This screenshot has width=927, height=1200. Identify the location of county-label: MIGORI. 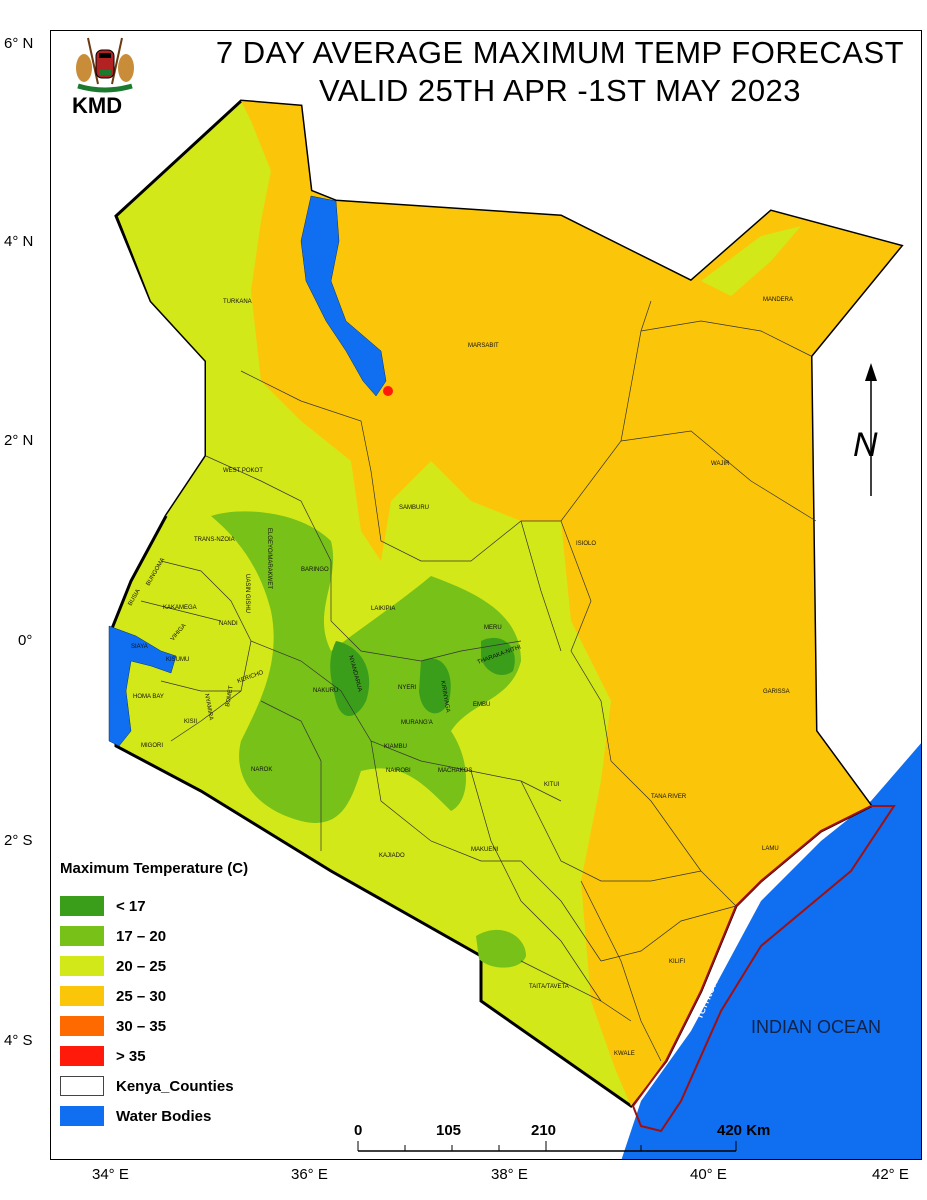
(152, 746).